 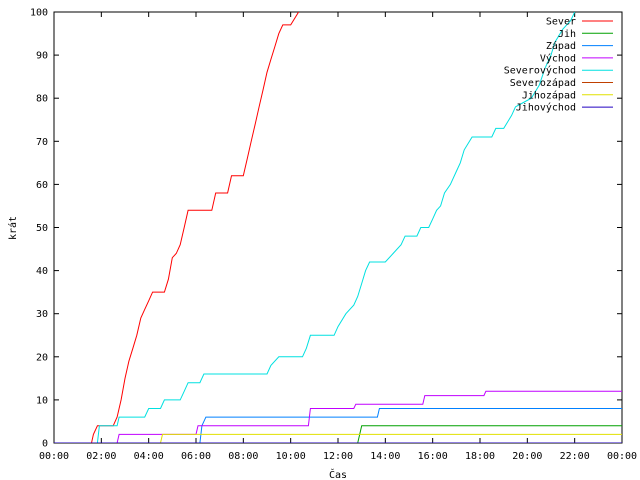 What do you see at coordinates (338, 438) in the screenshot?
I see `series-line-jihozapad` at bounding box center [338, 438].